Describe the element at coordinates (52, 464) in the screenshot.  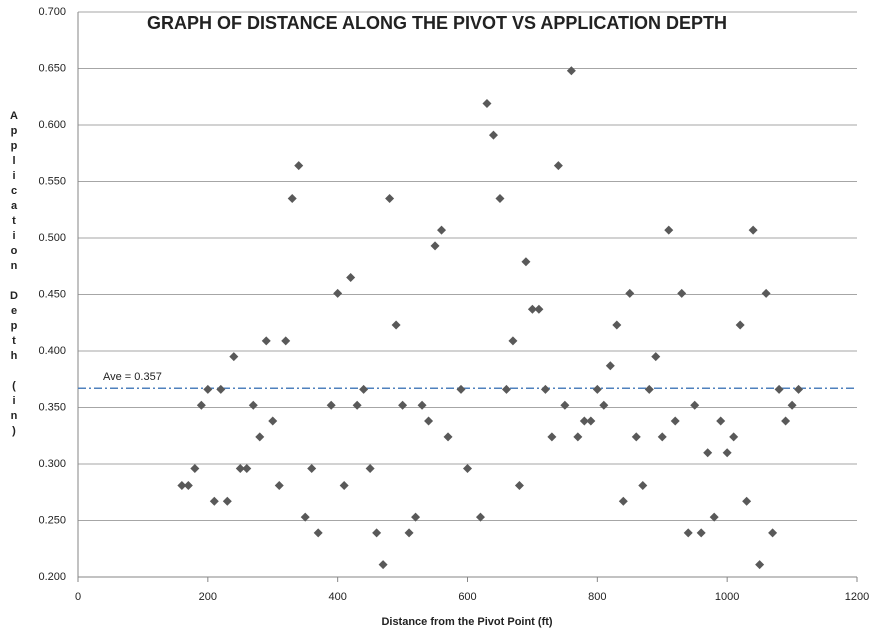
I see `y-tick-label: 0.300` at that location.